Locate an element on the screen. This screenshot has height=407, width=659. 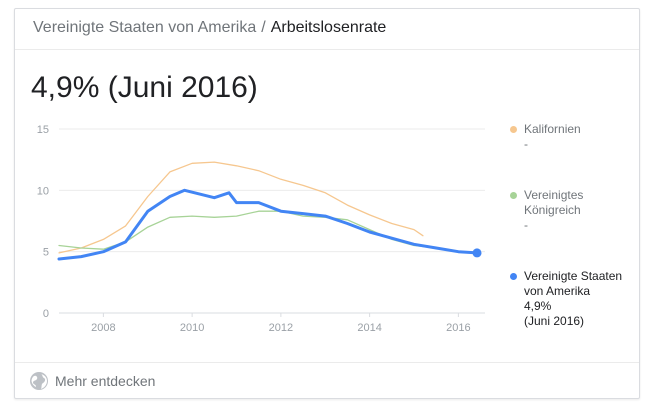
footer-divider is located at coordinates (327, 362).